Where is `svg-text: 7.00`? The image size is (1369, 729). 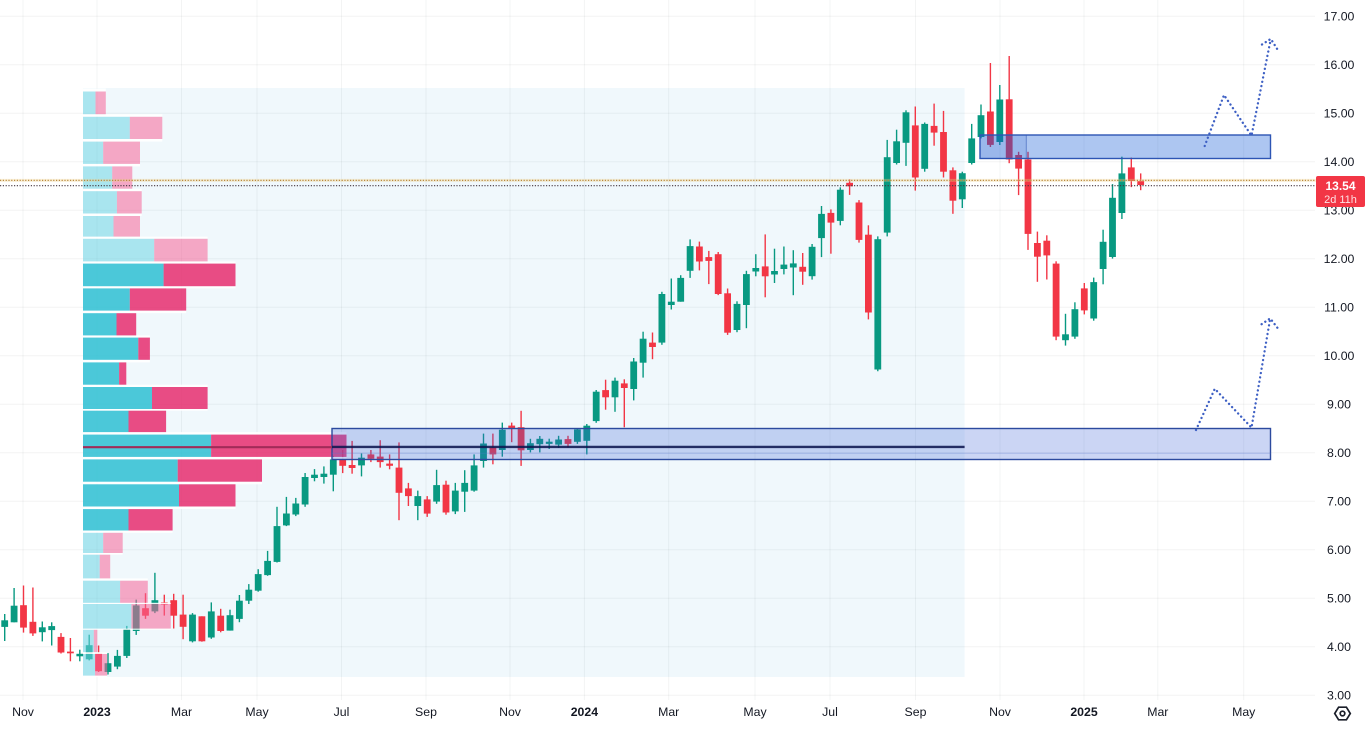
svg-text: 7.00 is located at coordinates (1339, 502).